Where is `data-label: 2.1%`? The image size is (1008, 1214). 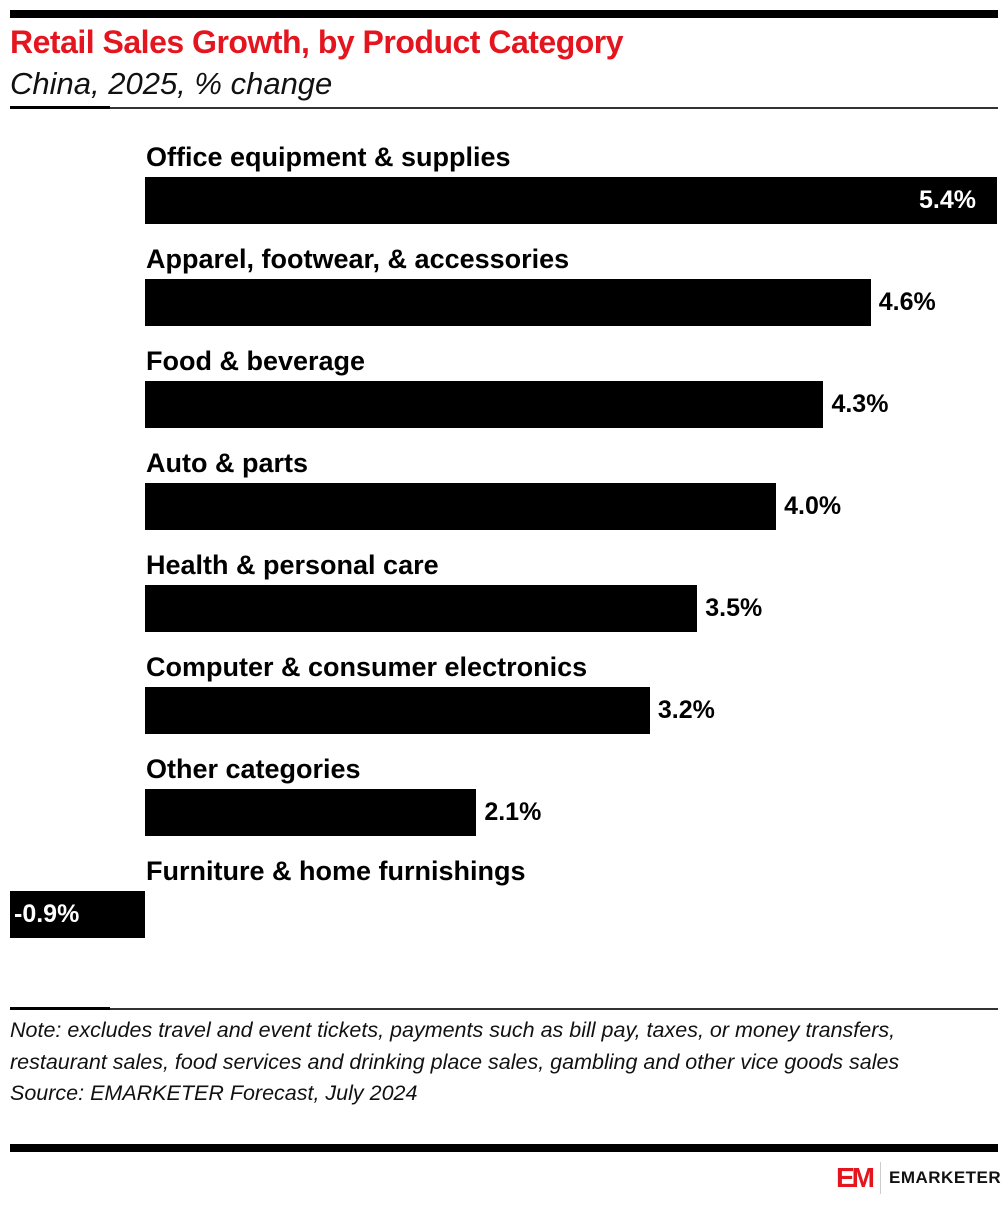
data-label: 2.1% is located at coordinates (513, 812).